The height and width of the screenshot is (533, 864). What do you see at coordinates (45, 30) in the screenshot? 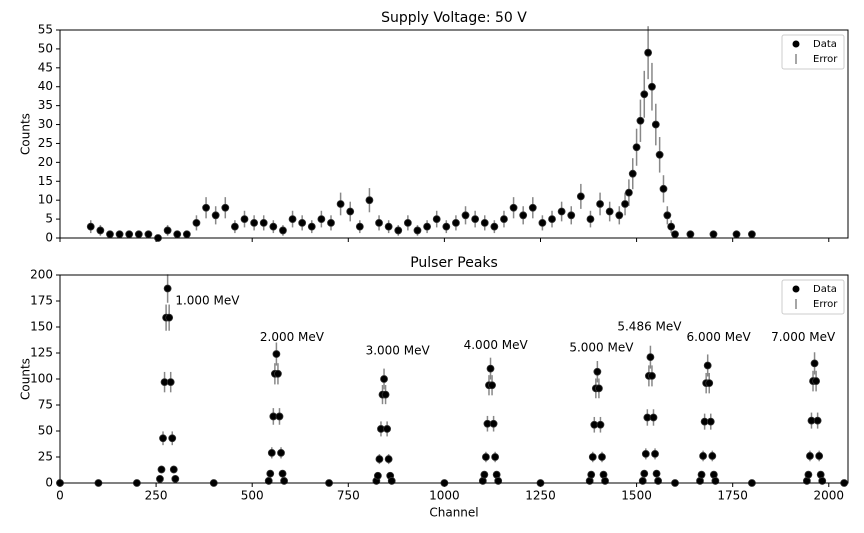
I see `y-tick-label: 55` at bounding box center [45, 30].